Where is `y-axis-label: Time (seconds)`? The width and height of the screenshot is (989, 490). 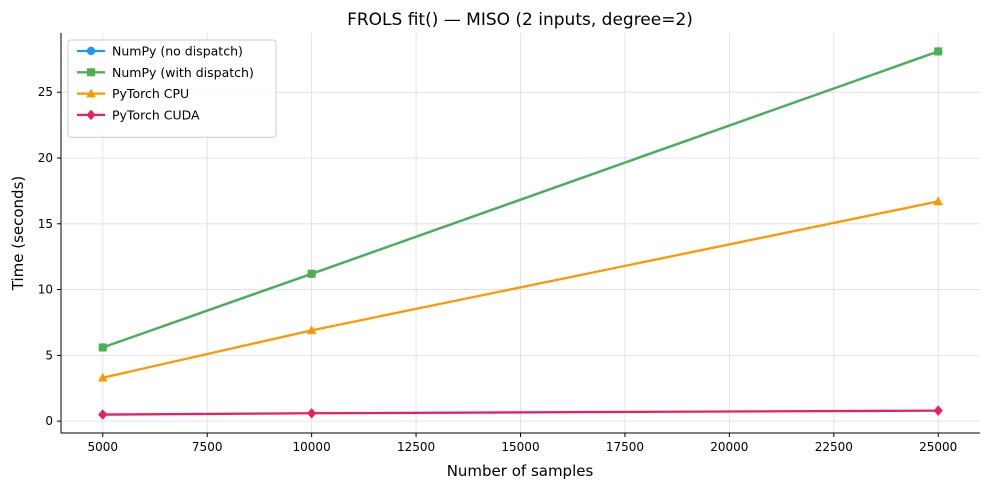
y-axis-label: Time (seconds) is located at coordinates (18, 234).